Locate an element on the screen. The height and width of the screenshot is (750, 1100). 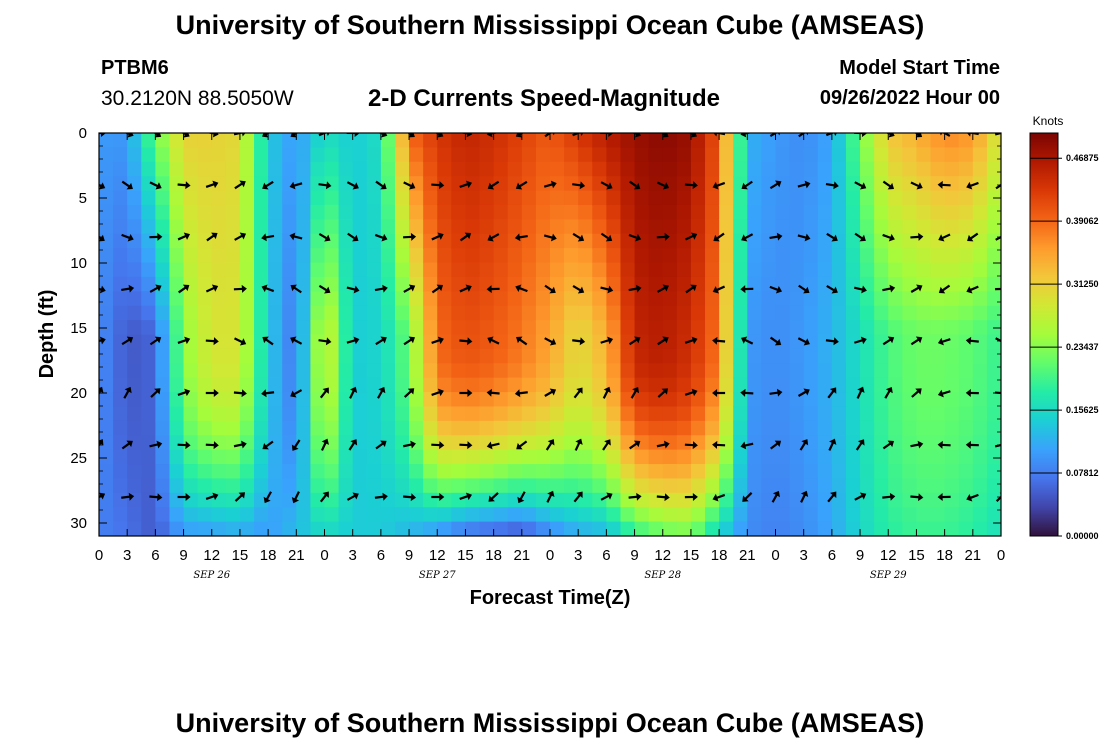
x-tick-label: 15 is located at coordinates (916, 555).